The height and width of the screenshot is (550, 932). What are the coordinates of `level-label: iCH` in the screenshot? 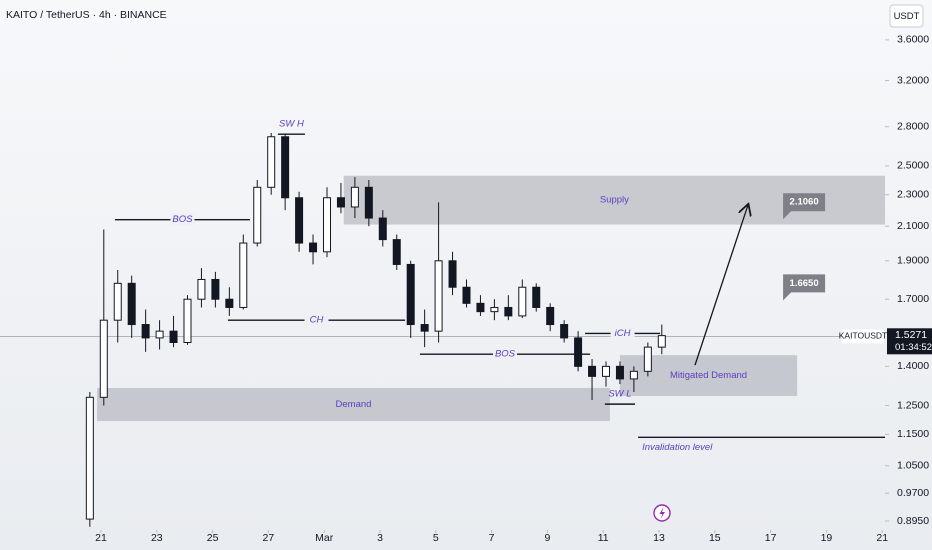 It's located at (623, 333).